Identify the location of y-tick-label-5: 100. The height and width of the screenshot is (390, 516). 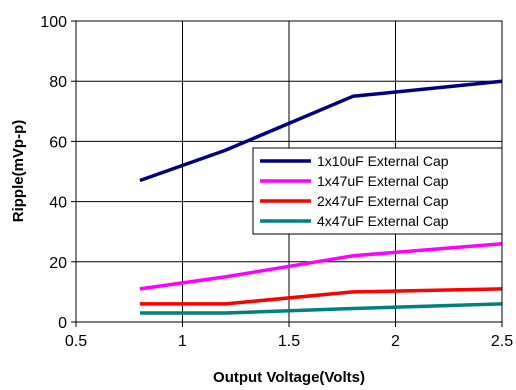
(53, 22).